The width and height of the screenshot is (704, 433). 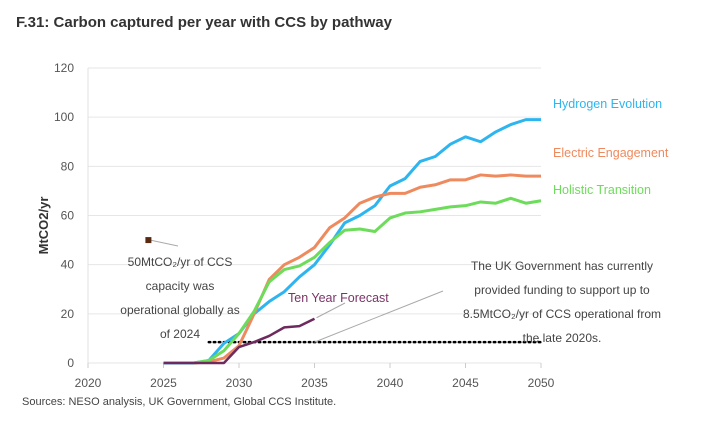 What do you see at coordinates (607, 104) in the screenshot?
I see `legend-label: Hydrogen Evolution` at bounding box center [607, 104].